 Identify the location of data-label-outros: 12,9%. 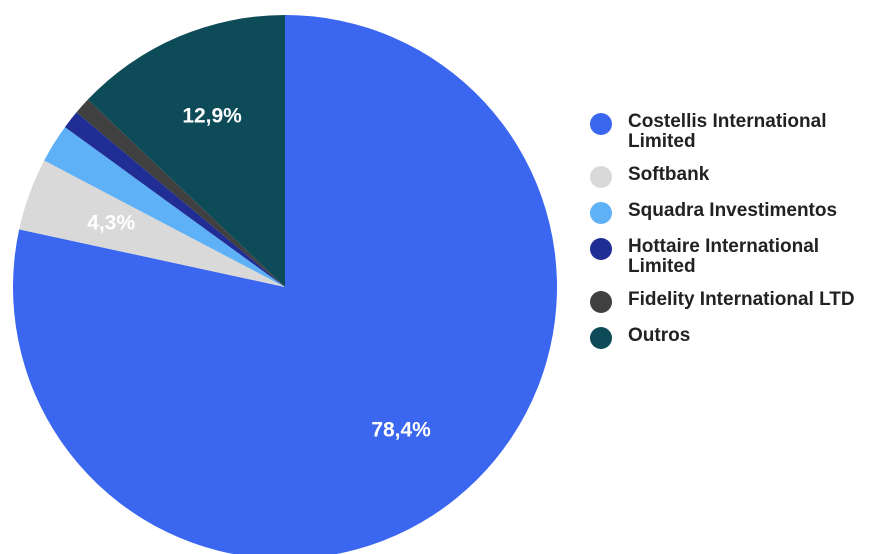
(212, 116).